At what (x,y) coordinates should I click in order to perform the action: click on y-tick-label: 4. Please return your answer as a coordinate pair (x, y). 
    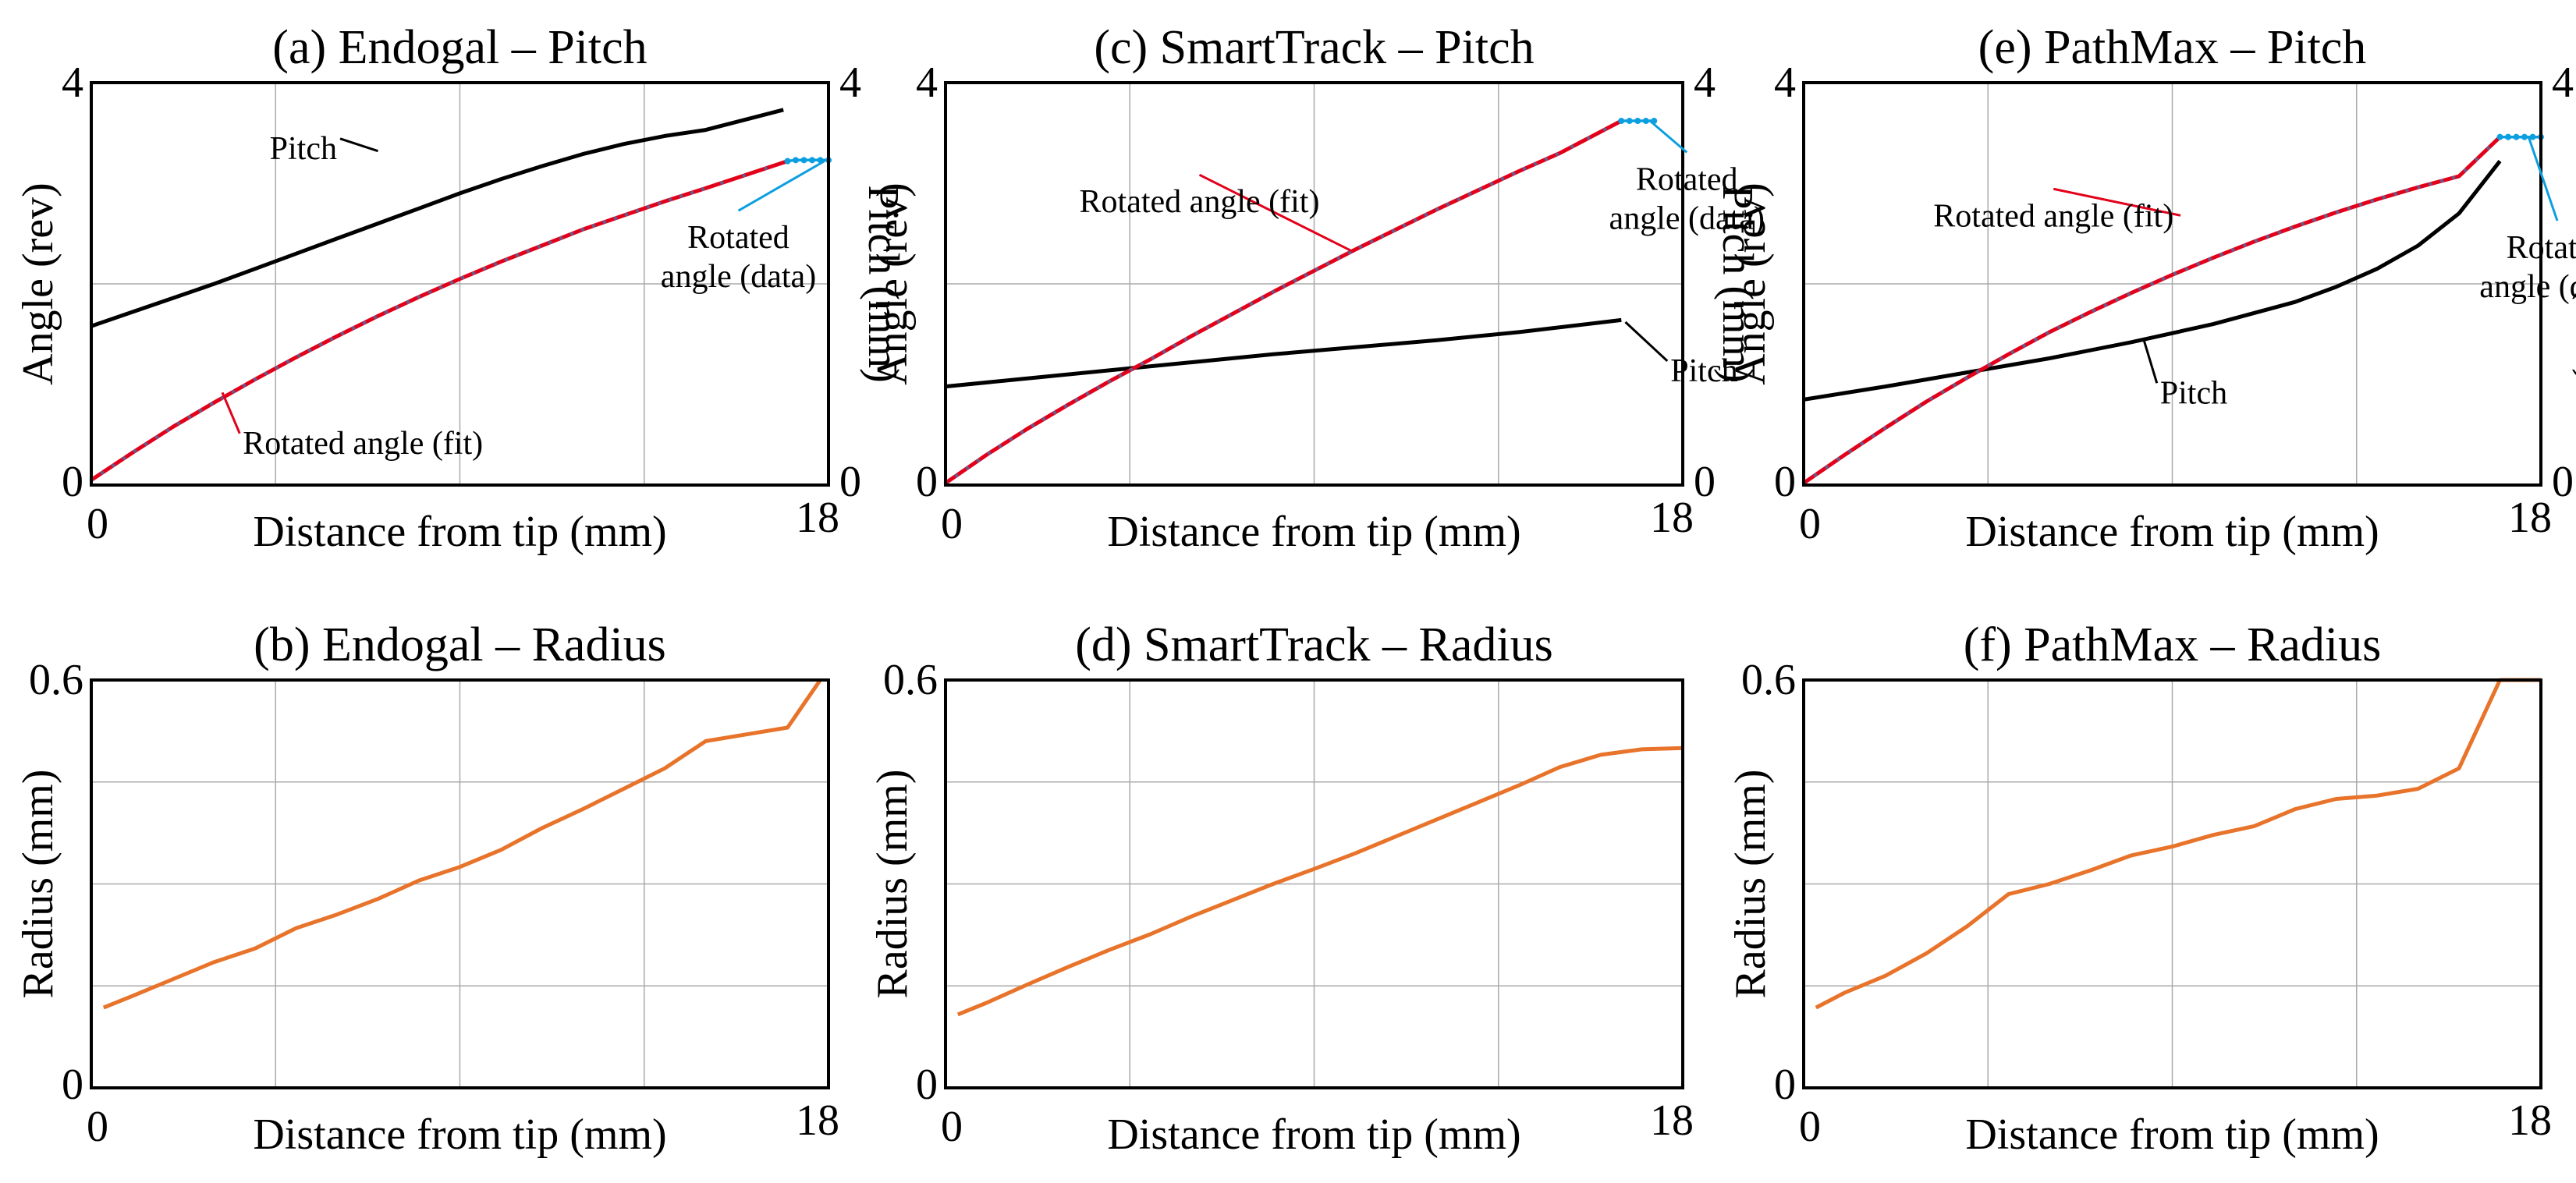
    Looking at the image, I should click on (927, 82).